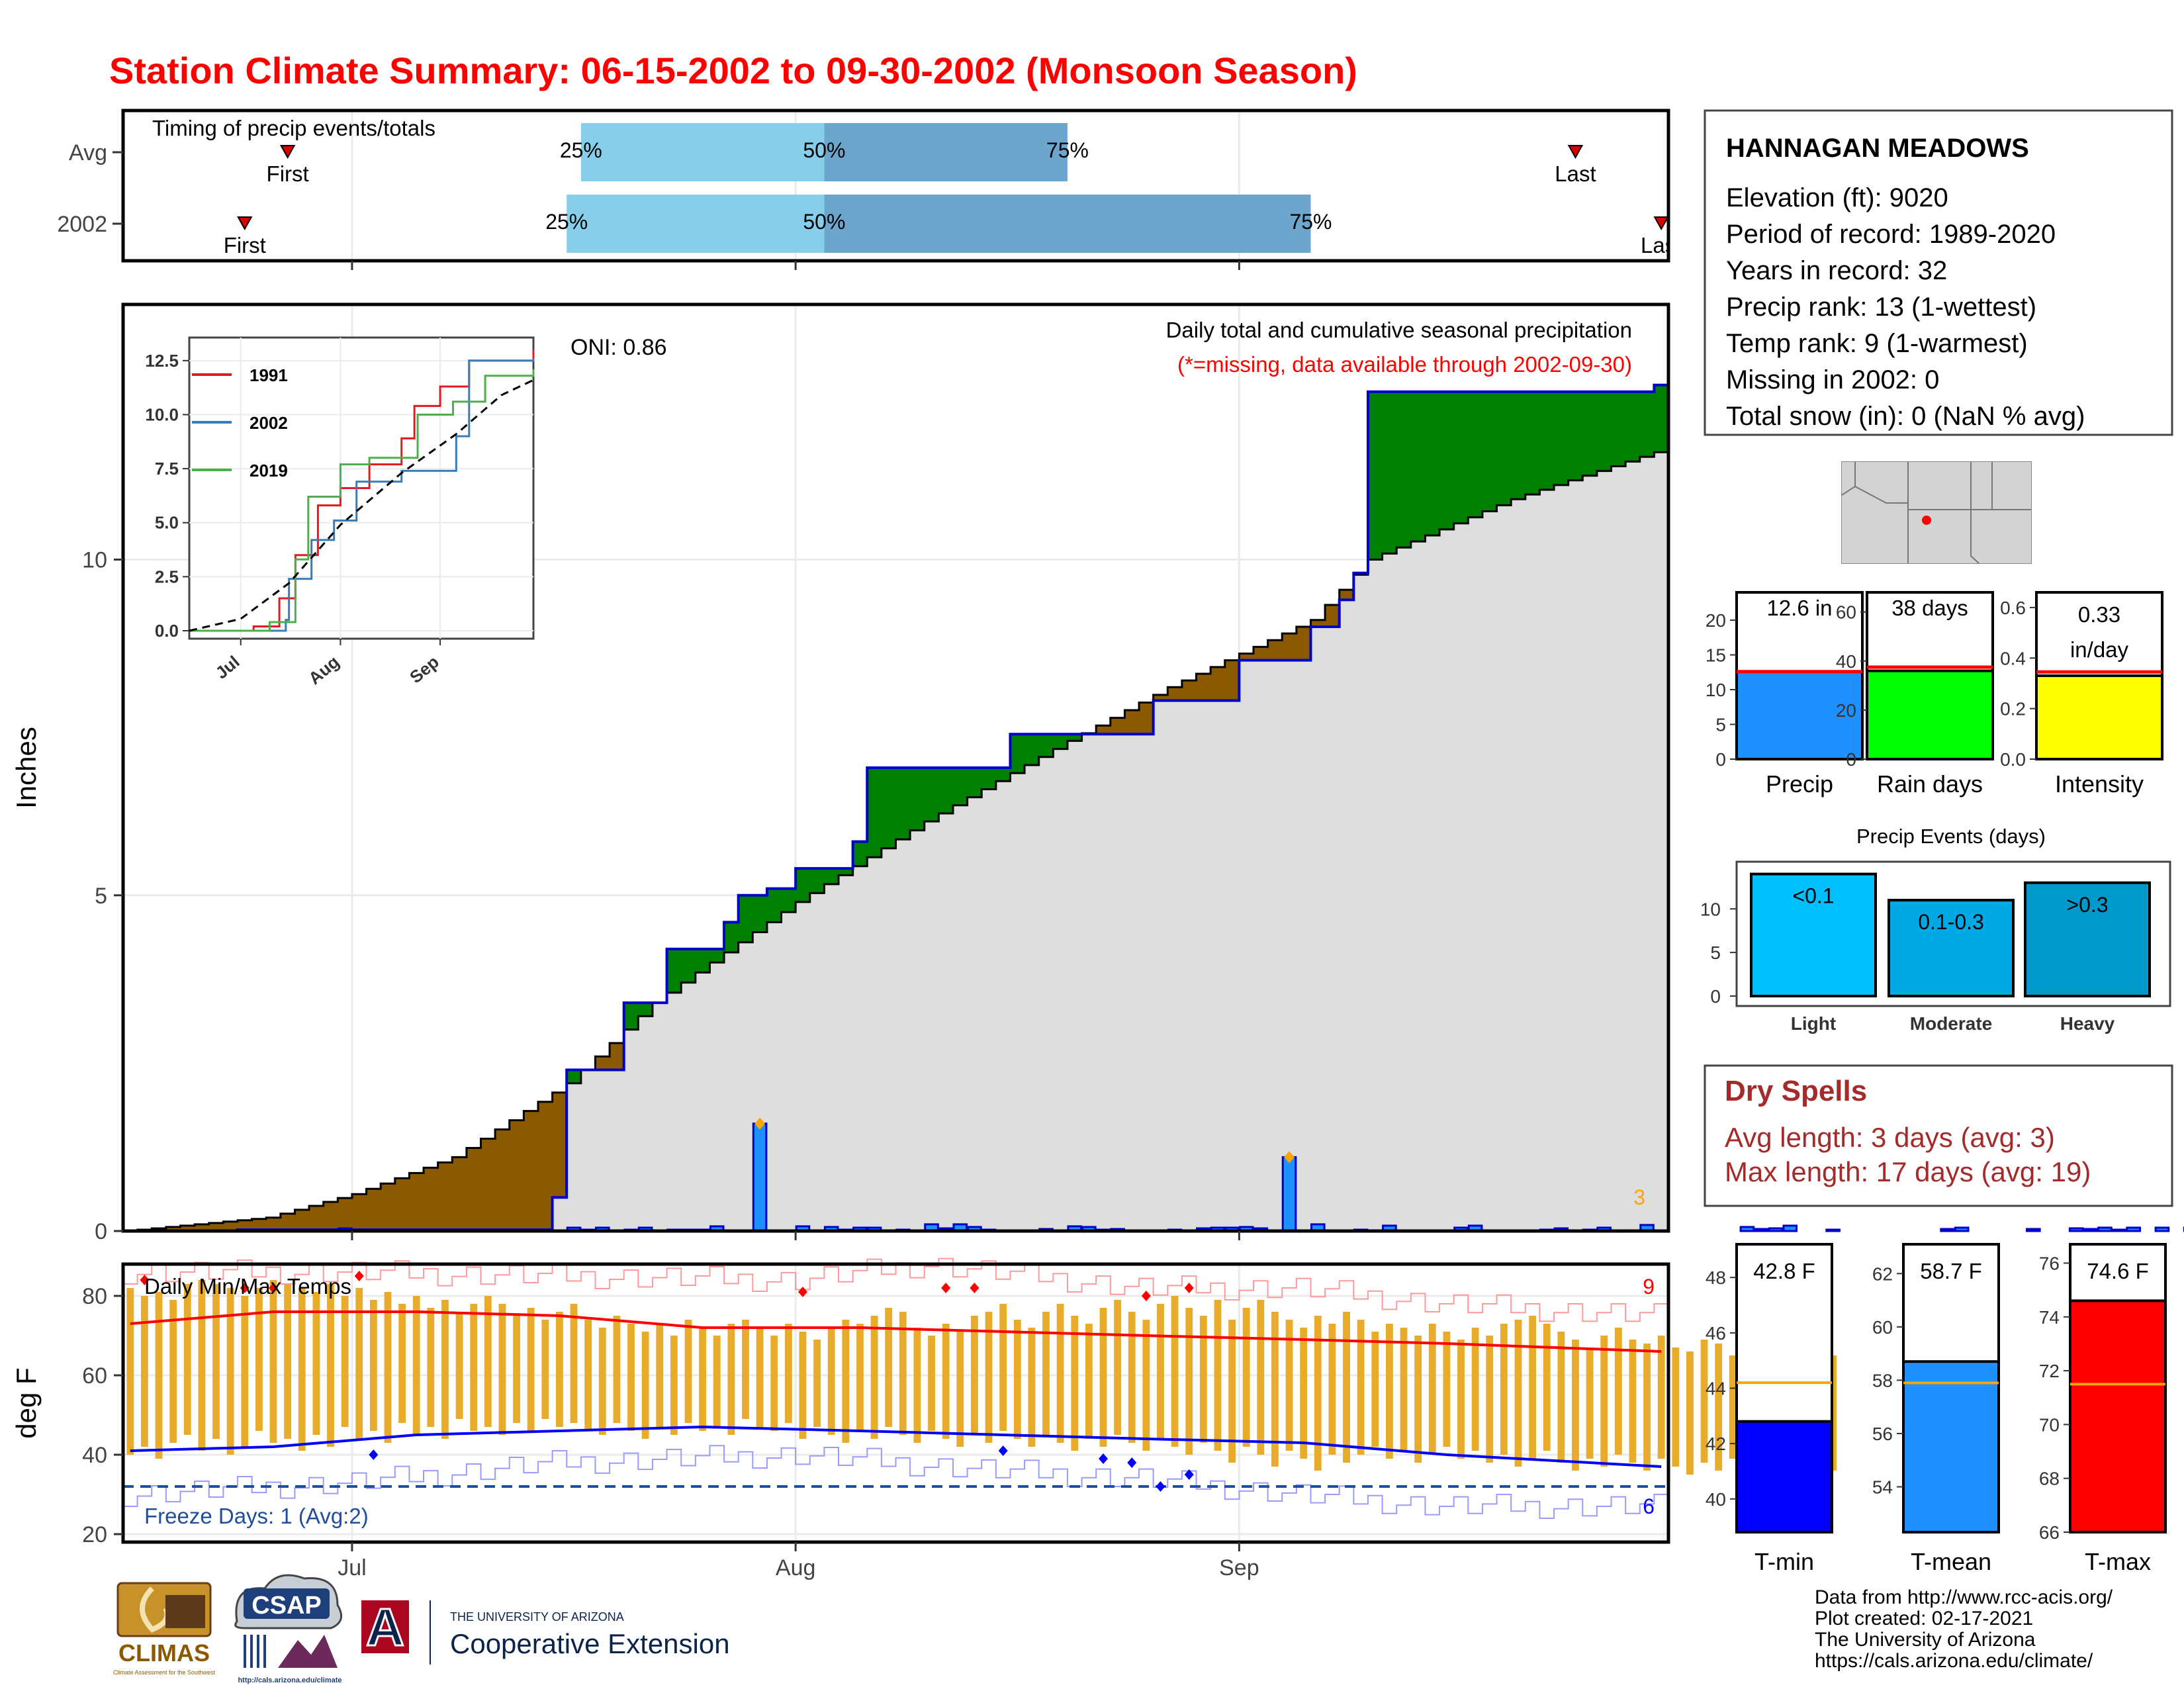 The image size is (2184, 1691). Describe the element at coordinates (82, 225) in the screenshot. I see `timing-row-label-2002: 2002` at that location.